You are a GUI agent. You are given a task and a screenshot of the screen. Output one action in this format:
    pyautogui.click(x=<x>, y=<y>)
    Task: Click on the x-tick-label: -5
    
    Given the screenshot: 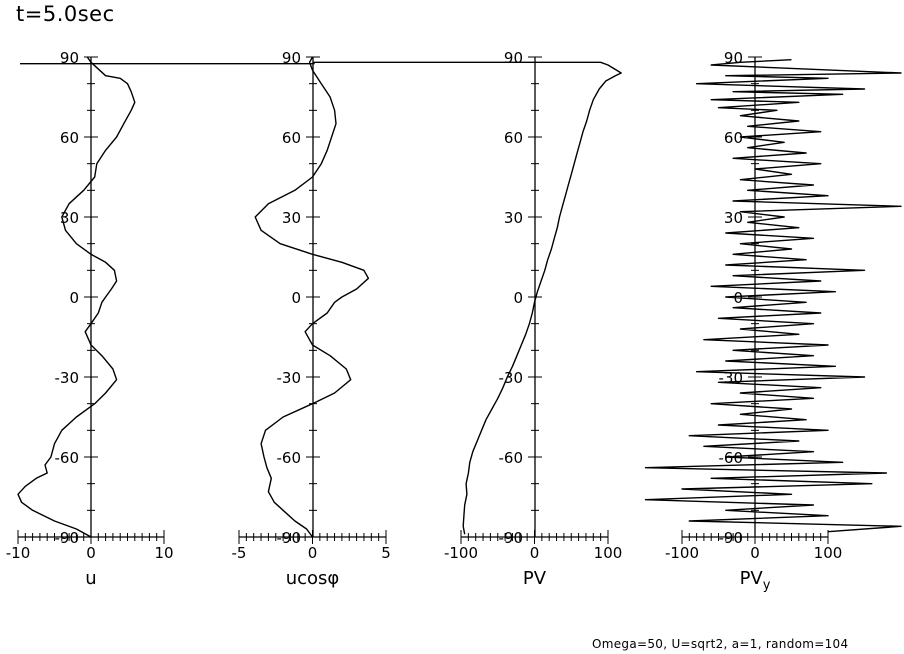 What is the action you would take?
    pyautogui.click(x=239, y=553)
    